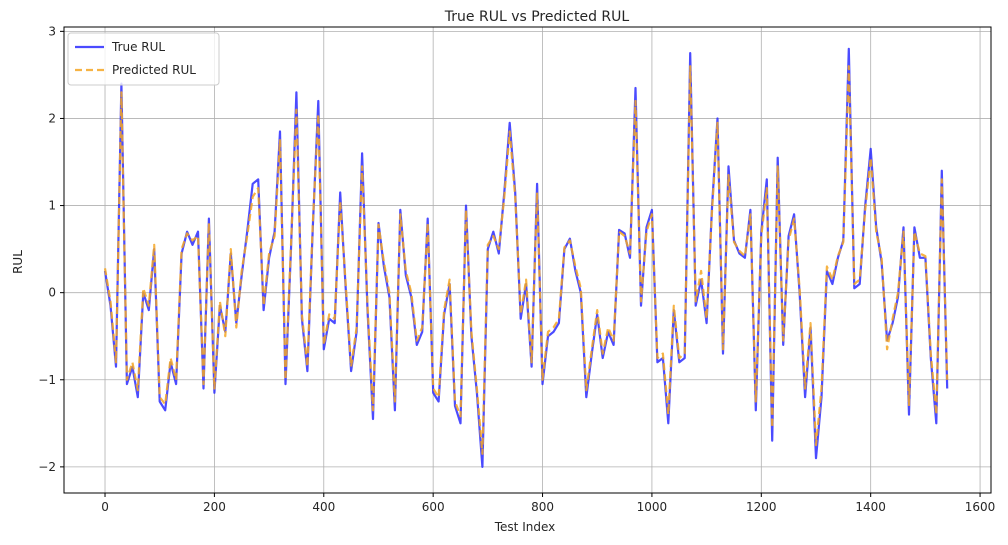  What do you see at coordinates (542, 507) in the screenshot?
I see `x-tick-label: 800` at bounding box center [542, 507].